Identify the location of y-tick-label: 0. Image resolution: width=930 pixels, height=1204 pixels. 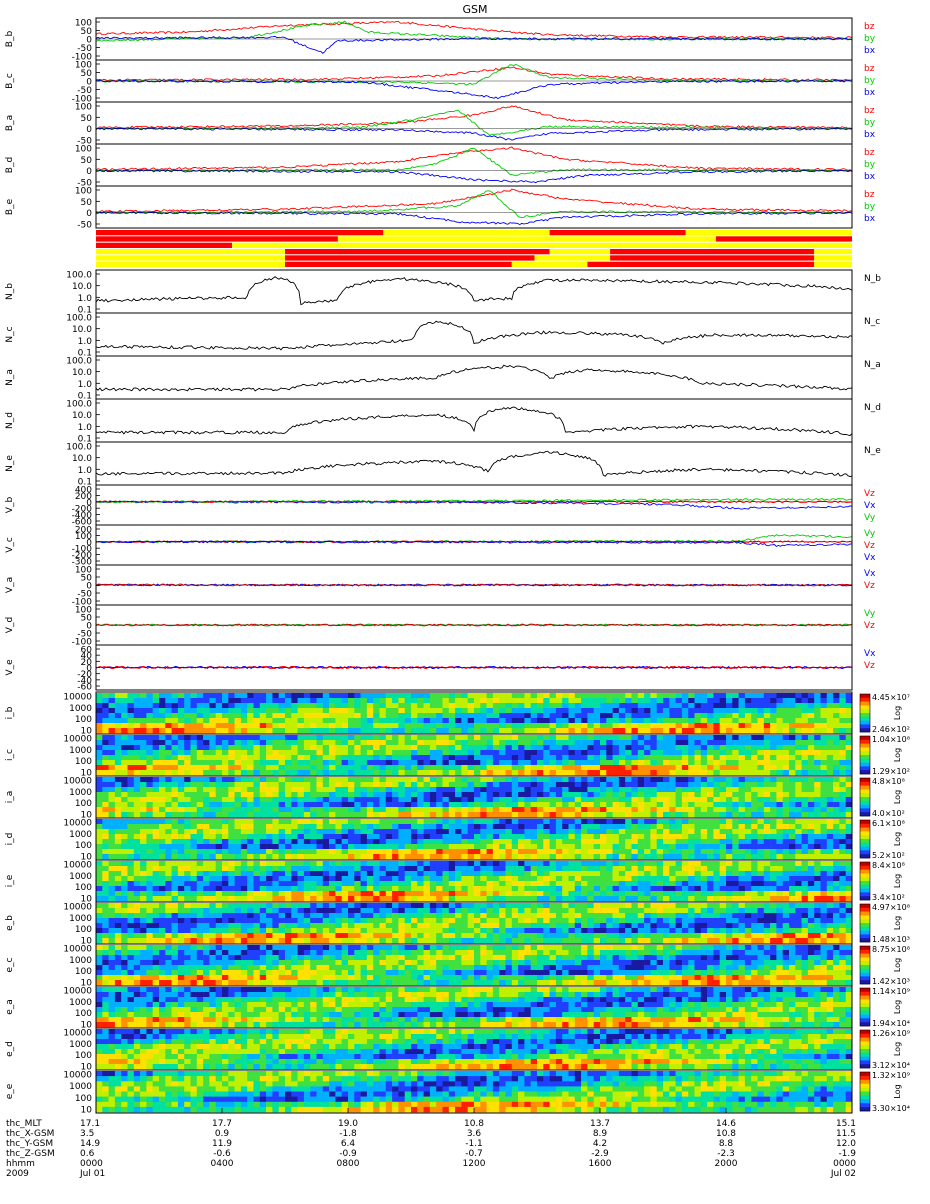
(89, 214).